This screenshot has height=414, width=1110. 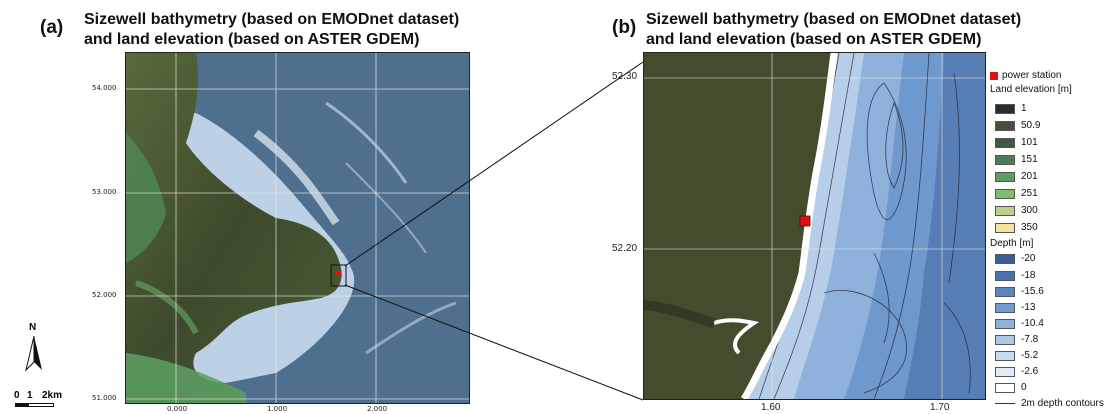 What do you see at coordinates (1062, 403) in the screenshot?
I see `legend-contour-label: 2m depth contours` at bounding box center [1062, 403].